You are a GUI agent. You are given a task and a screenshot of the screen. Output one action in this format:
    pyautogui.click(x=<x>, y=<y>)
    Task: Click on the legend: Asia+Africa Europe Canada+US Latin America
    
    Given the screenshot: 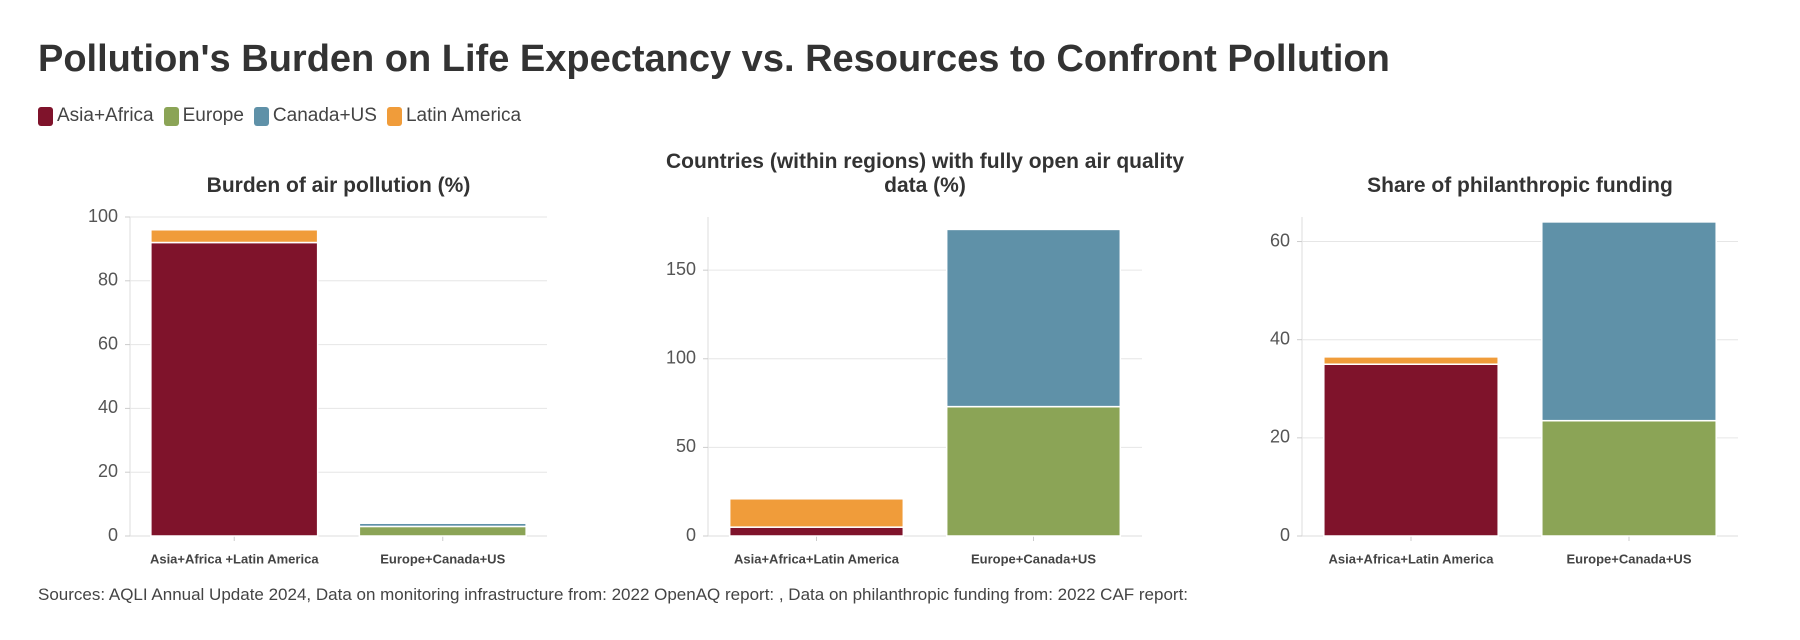 What is the action you would take?
    pyautogui.click(x=279, y=116)
    